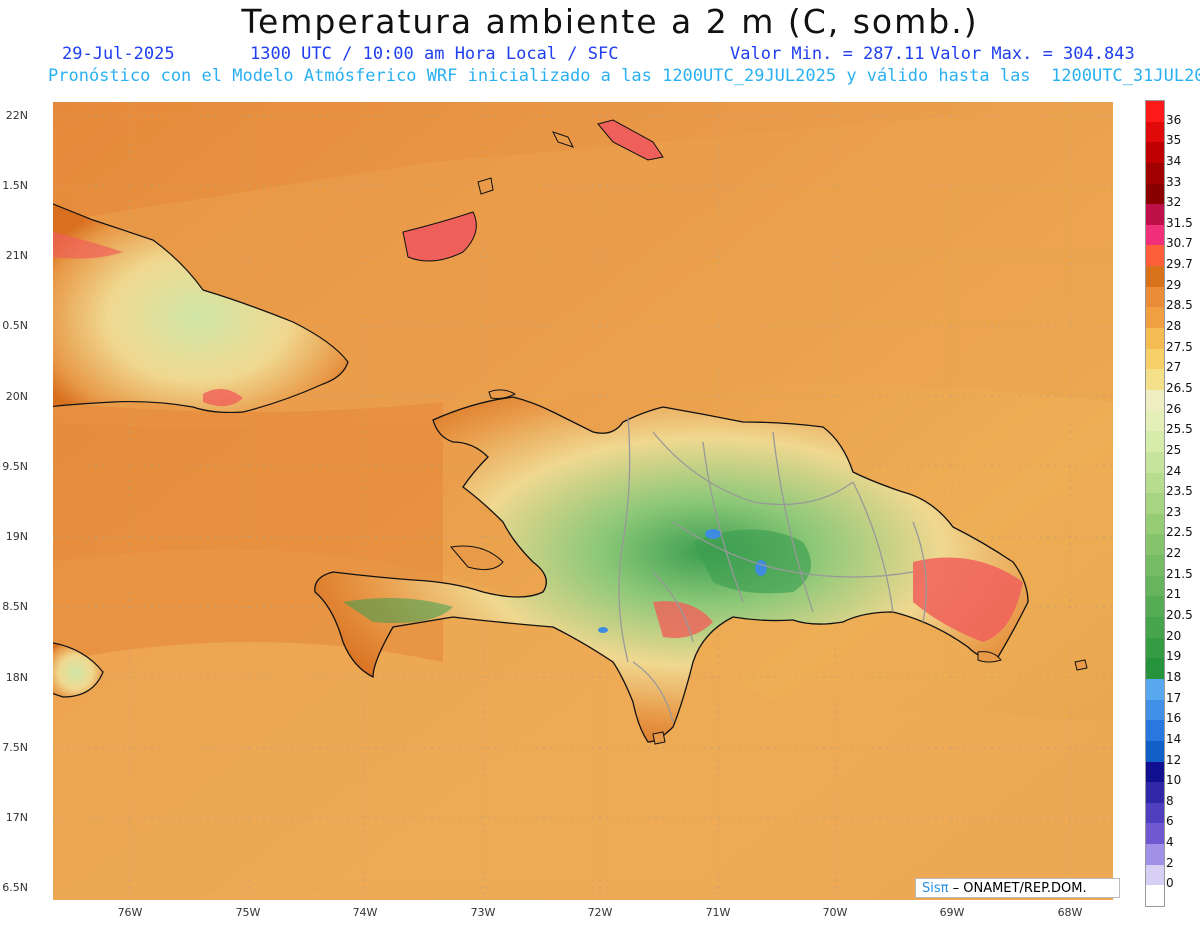  What do you see at coordinates (130, 912) in the screenshot?
I see `lon-tick-76w: 76W` at bounding box center [130, 912].